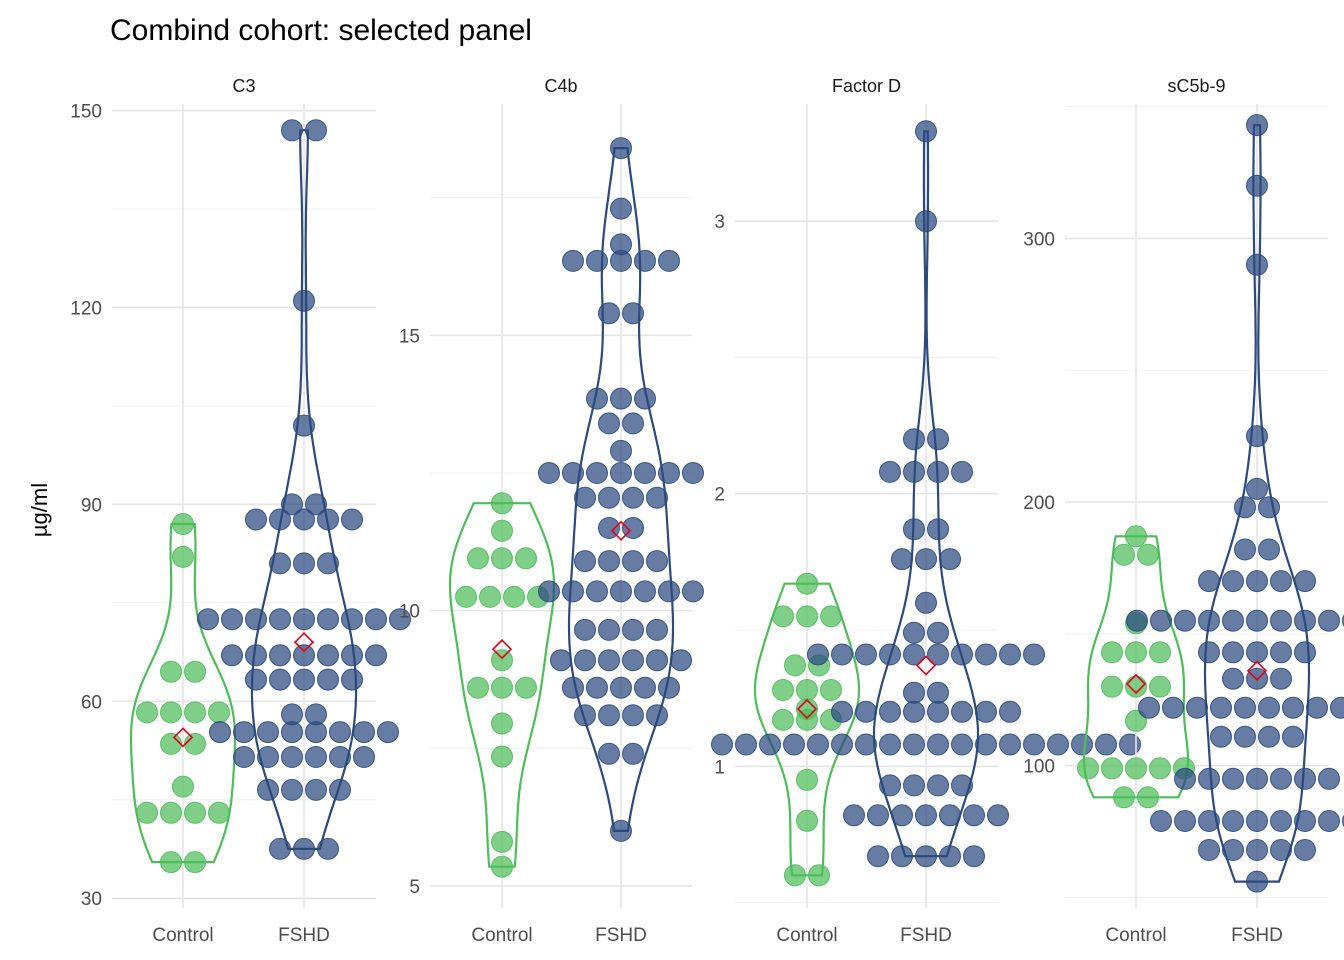  I want to click on mean-marker, so click(304, 642).